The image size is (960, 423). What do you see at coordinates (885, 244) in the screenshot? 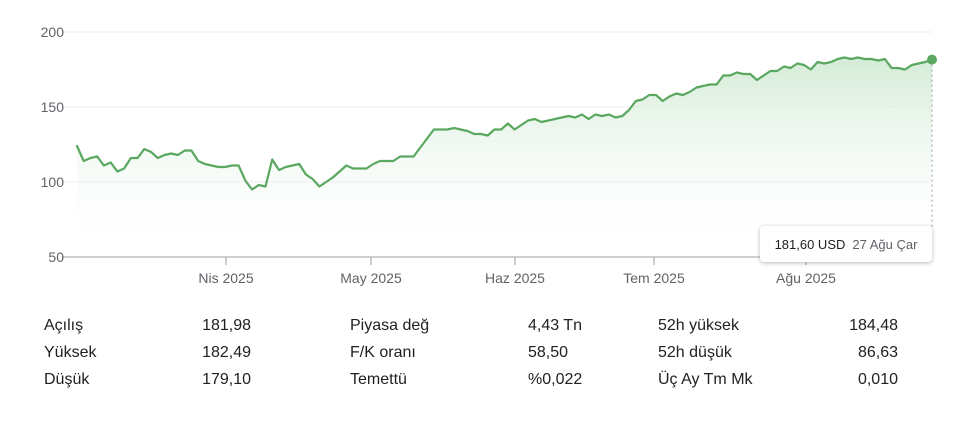
I see `tooltip-date: 27 Ağu Çar` at bounding box center [885, 244].